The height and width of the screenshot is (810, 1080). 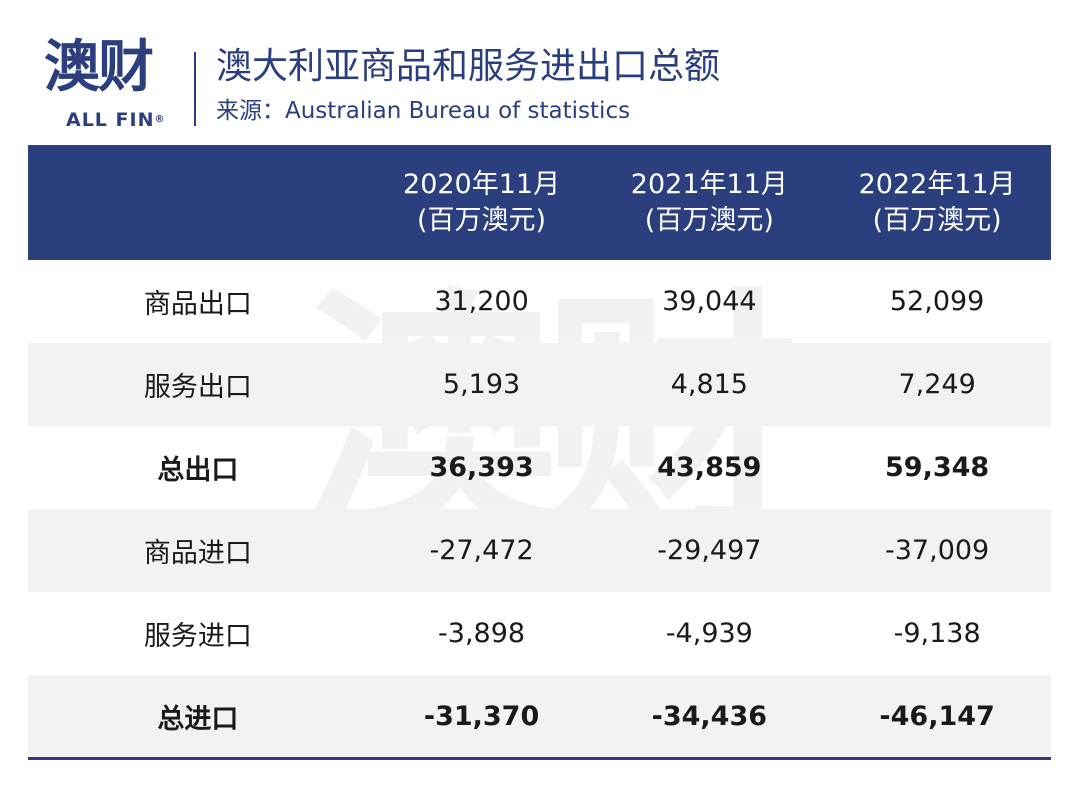 What do you see at coordinates (481, 384) in the screenshot?
I see `table-cell: 5,193` at bounding box center [481, 384].